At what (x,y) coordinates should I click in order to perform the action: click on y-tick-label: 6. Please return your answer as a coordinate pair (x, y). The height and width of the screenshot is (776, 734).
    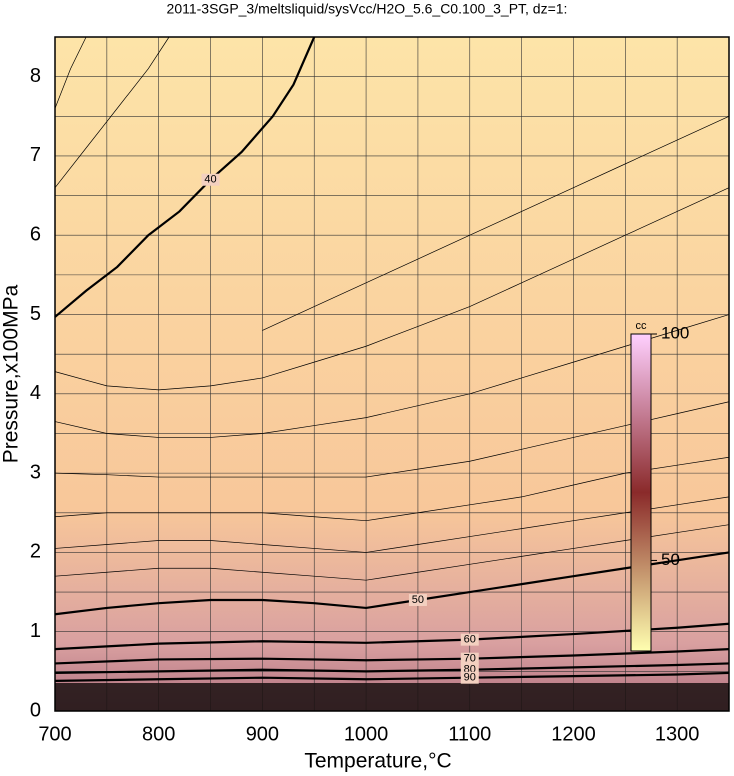
    Looking at the image, I should click on (35, 235).